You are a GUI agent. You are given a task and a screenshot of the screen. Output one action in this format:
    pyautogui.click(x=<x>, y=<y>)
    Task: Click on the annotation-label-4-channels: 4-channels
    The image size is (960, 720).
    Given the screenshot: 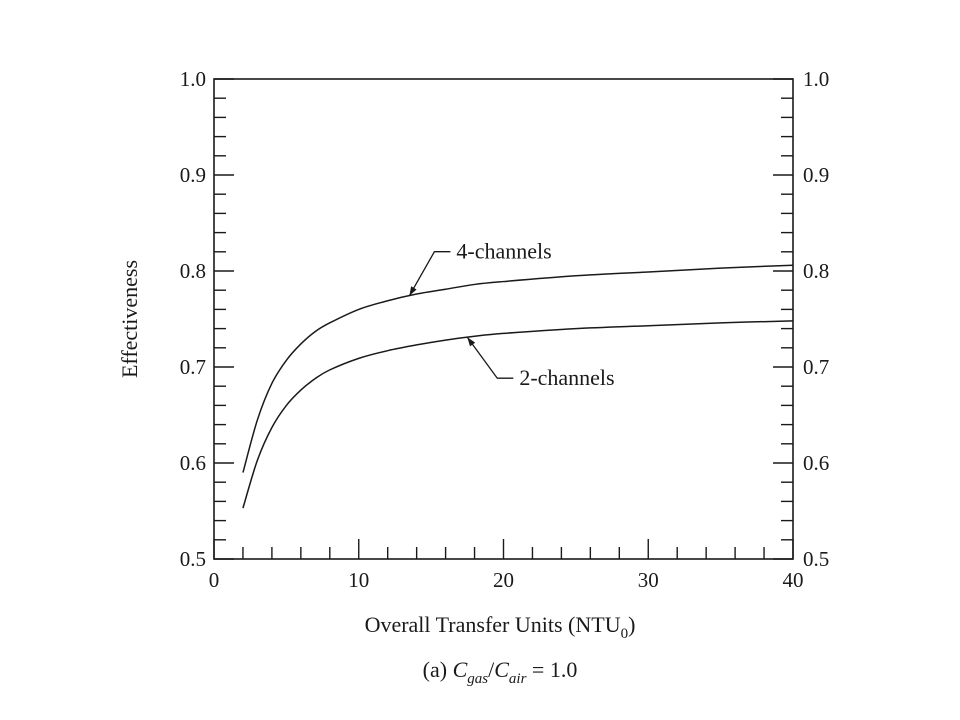 What is the action you would take?
    pyautogui.click(x=503, y=251)
    